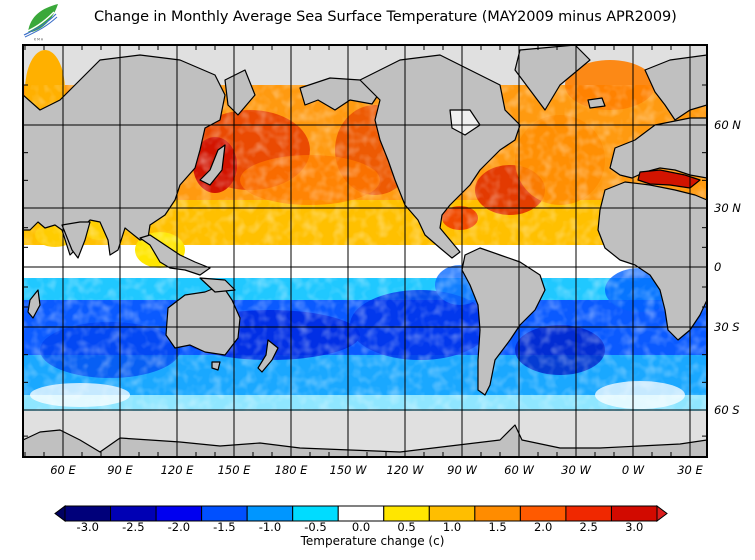 The width and height of the screenshot is (755, 560). What do you see at coordinates (217, 285) in the screenshot?
I see `land-new-guinea` at bounding box center [217, 285].